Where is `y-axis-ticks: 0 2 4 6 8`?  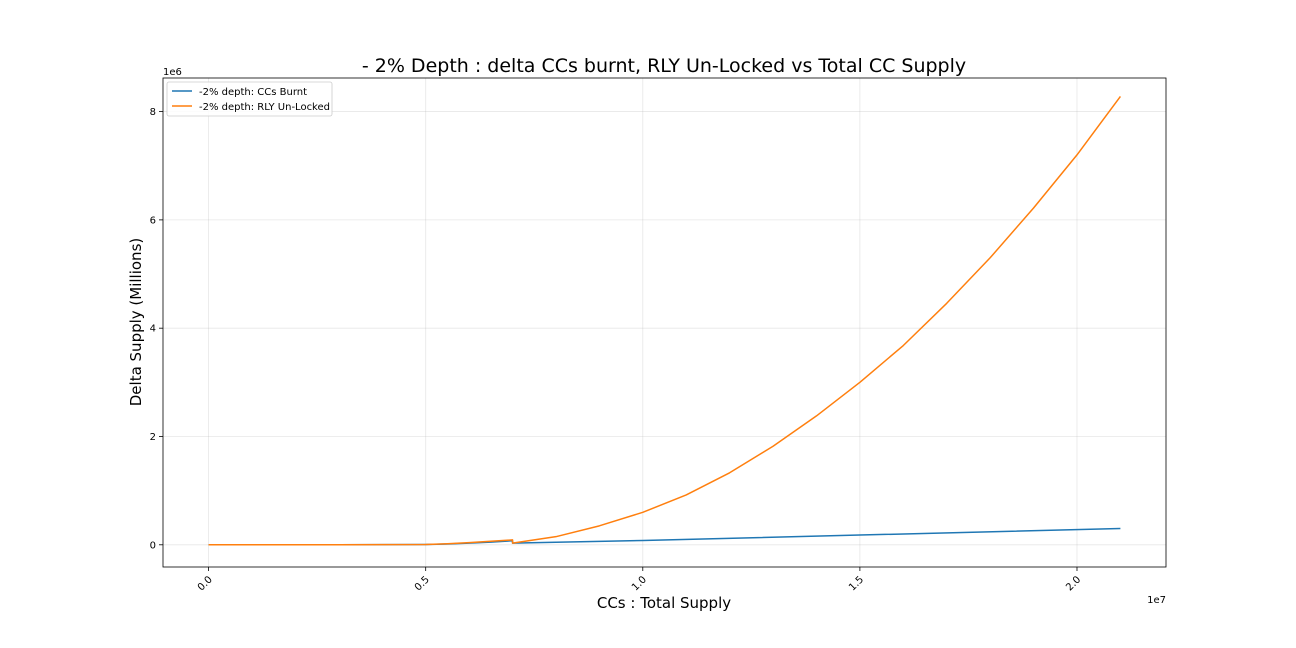 y-axis-ticks: 0 2 4 6 8 is located at coordinates (156, 329).